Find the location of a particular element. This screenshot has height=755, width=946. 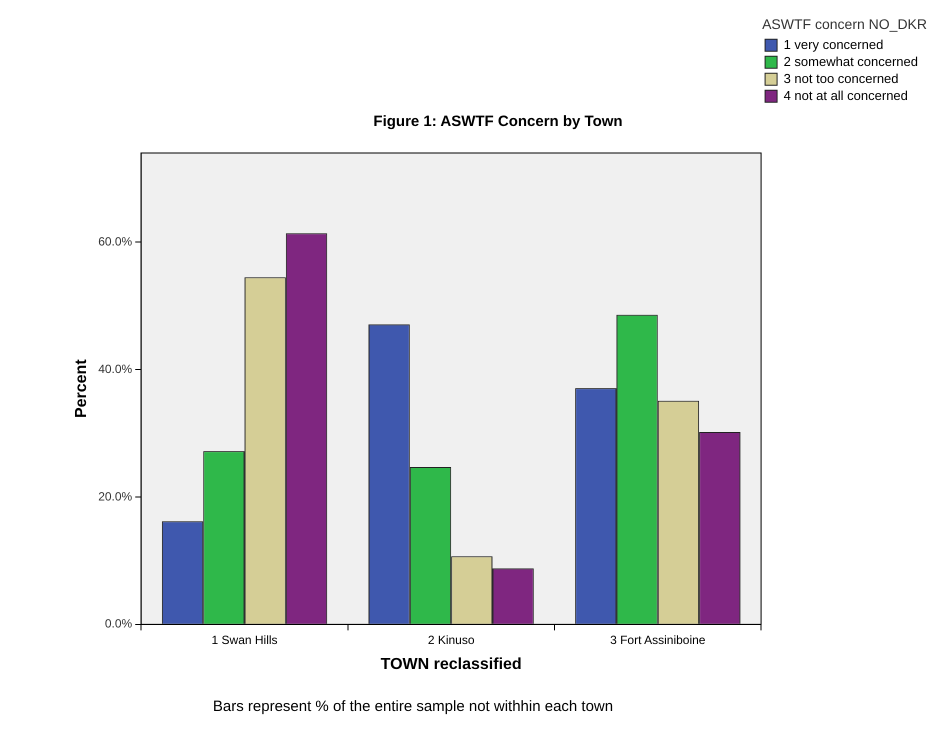

x-tick-label: 1 Swan Hills is located at coordinates (245, 639).